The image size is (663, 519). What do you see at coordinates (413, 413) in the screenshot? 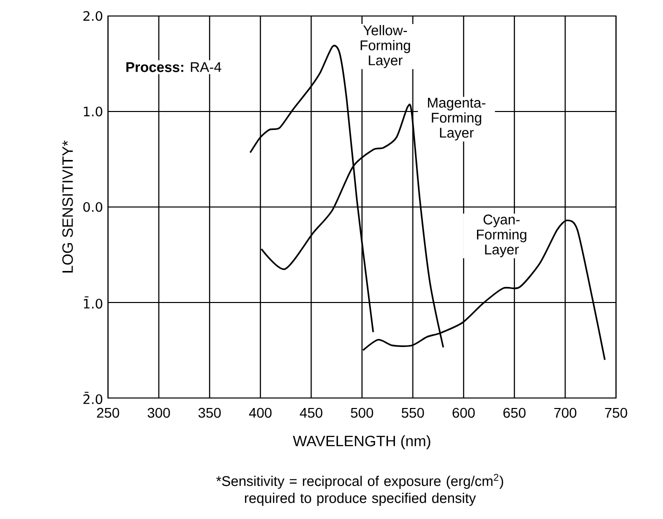
I see `x-tick-label: 550` at bounding box center [413, 413].